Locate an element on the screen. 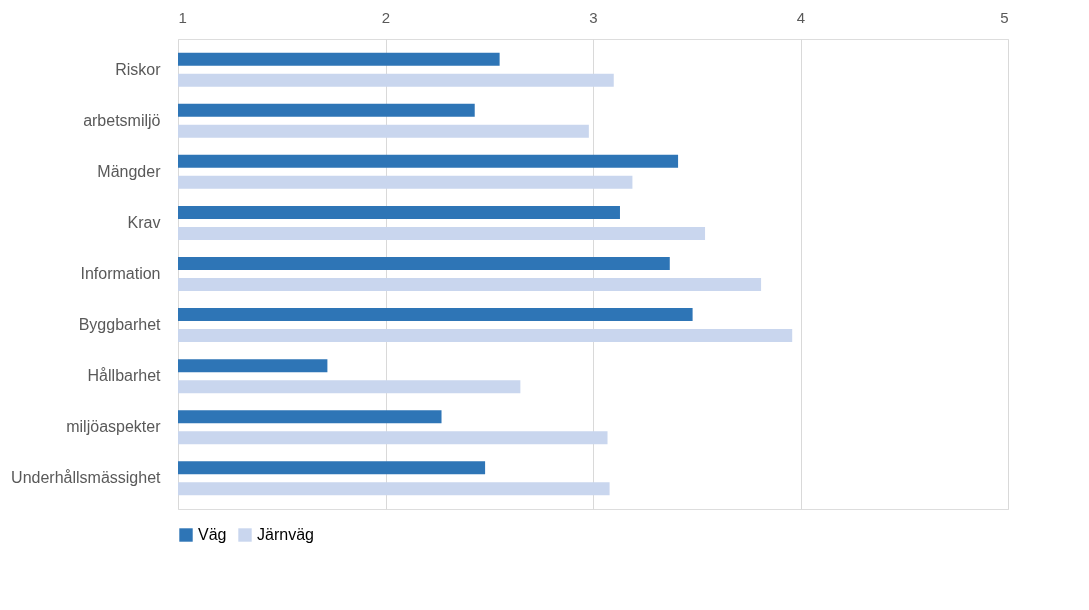  y-tick-label: Riskor is located at coordinates (138, 69).